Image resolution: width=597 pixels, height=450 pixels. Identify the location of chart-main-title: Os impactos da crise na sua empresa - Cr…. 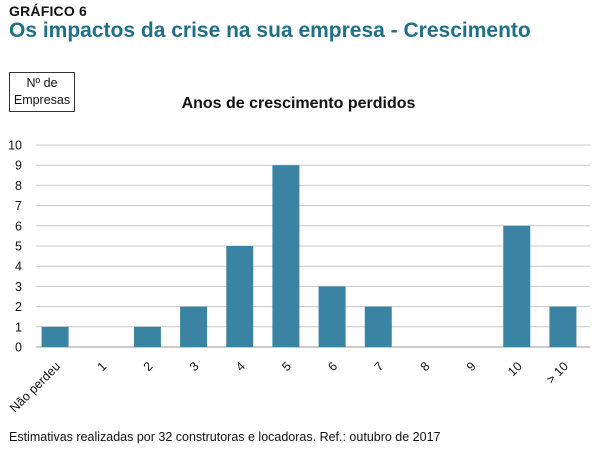
(270, 30).